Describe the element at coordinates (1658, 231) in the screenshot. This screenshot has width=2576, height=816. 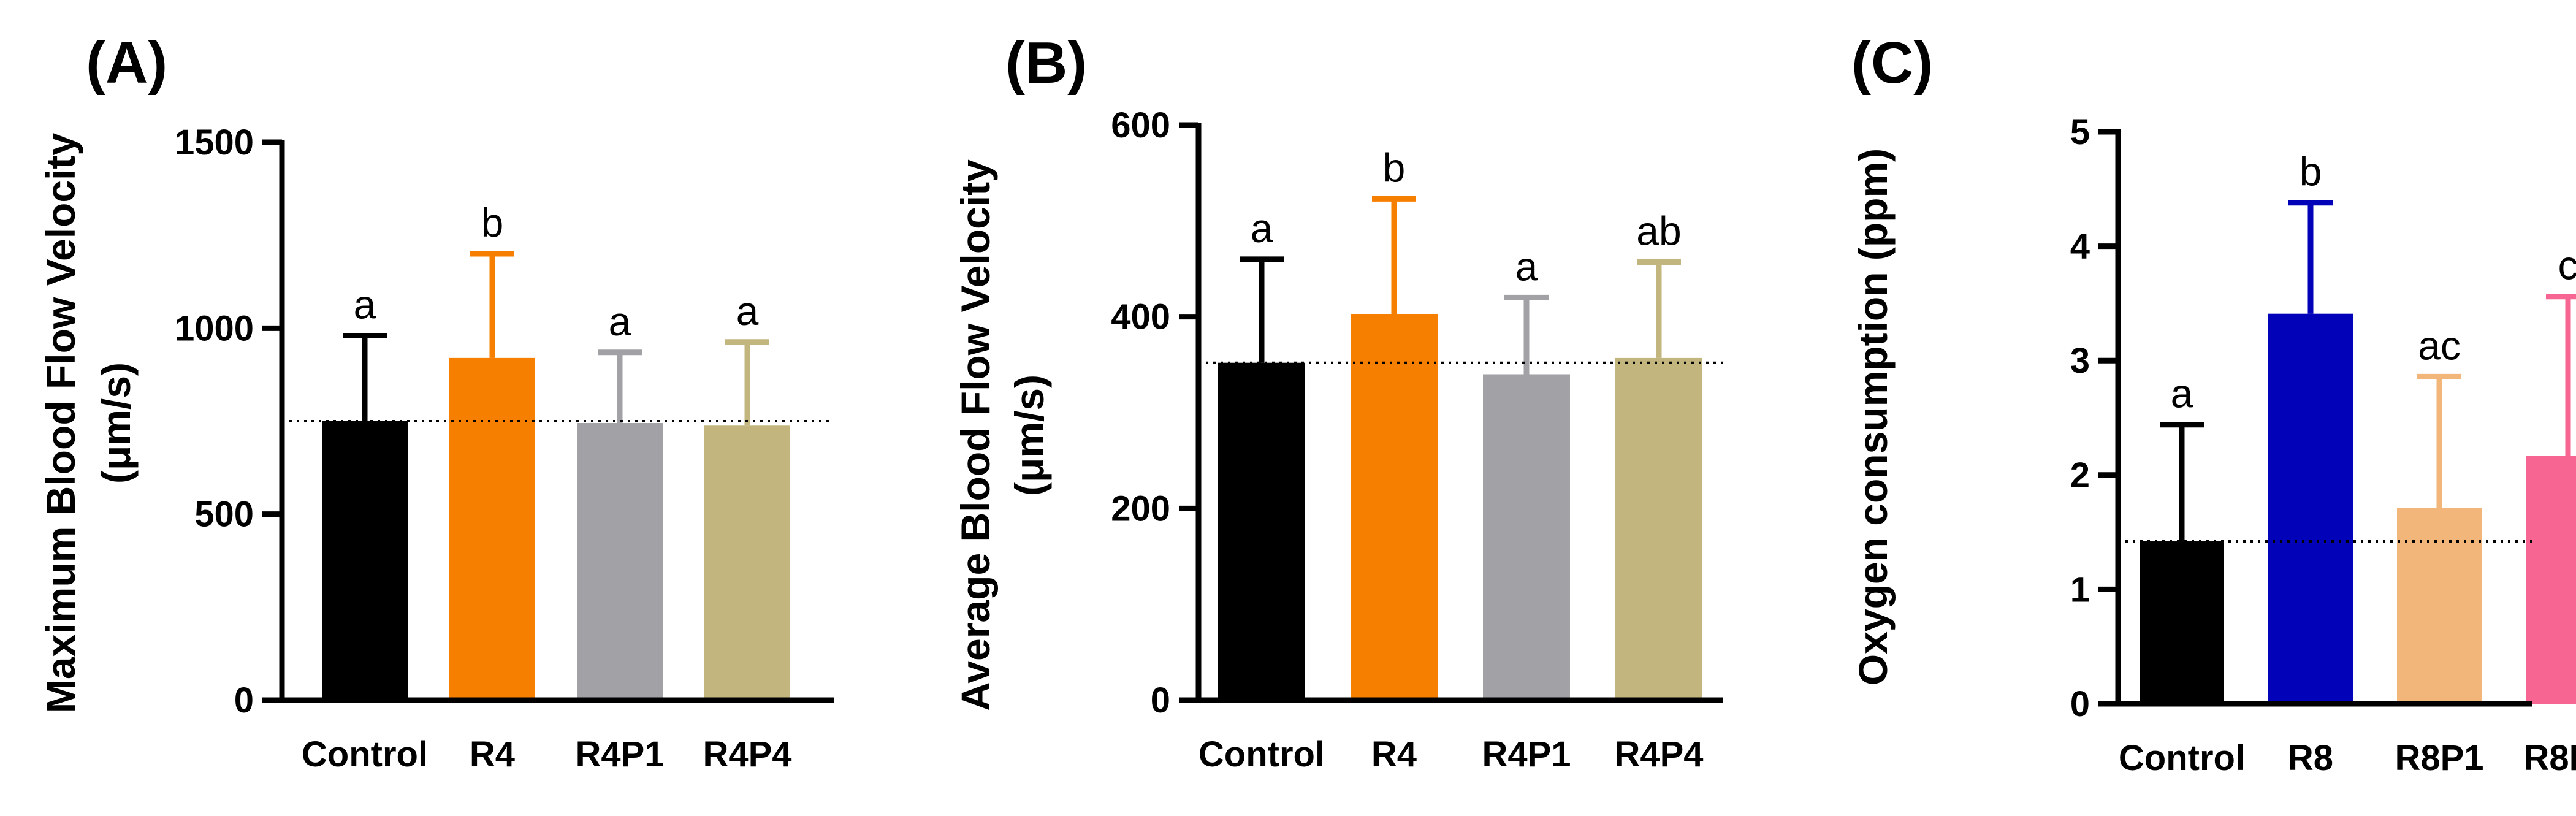
I see `significance-label: ab` at that location.